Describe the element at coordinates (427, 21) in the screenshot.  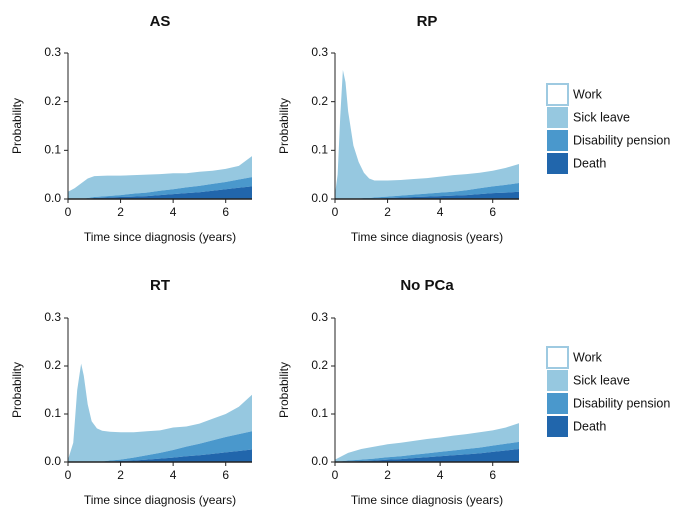
I see `panel-title: RP` at that location.